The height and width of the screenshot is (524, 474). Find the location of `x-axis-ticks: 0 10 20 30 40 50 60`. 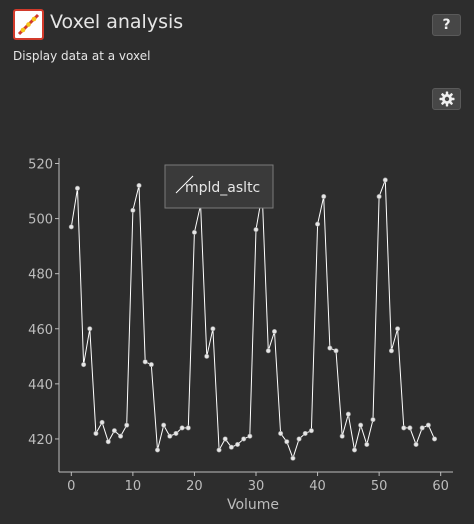

x-axis-ticks: 0 10 20 30 40 50 60 is located at coordinates (258, 483).